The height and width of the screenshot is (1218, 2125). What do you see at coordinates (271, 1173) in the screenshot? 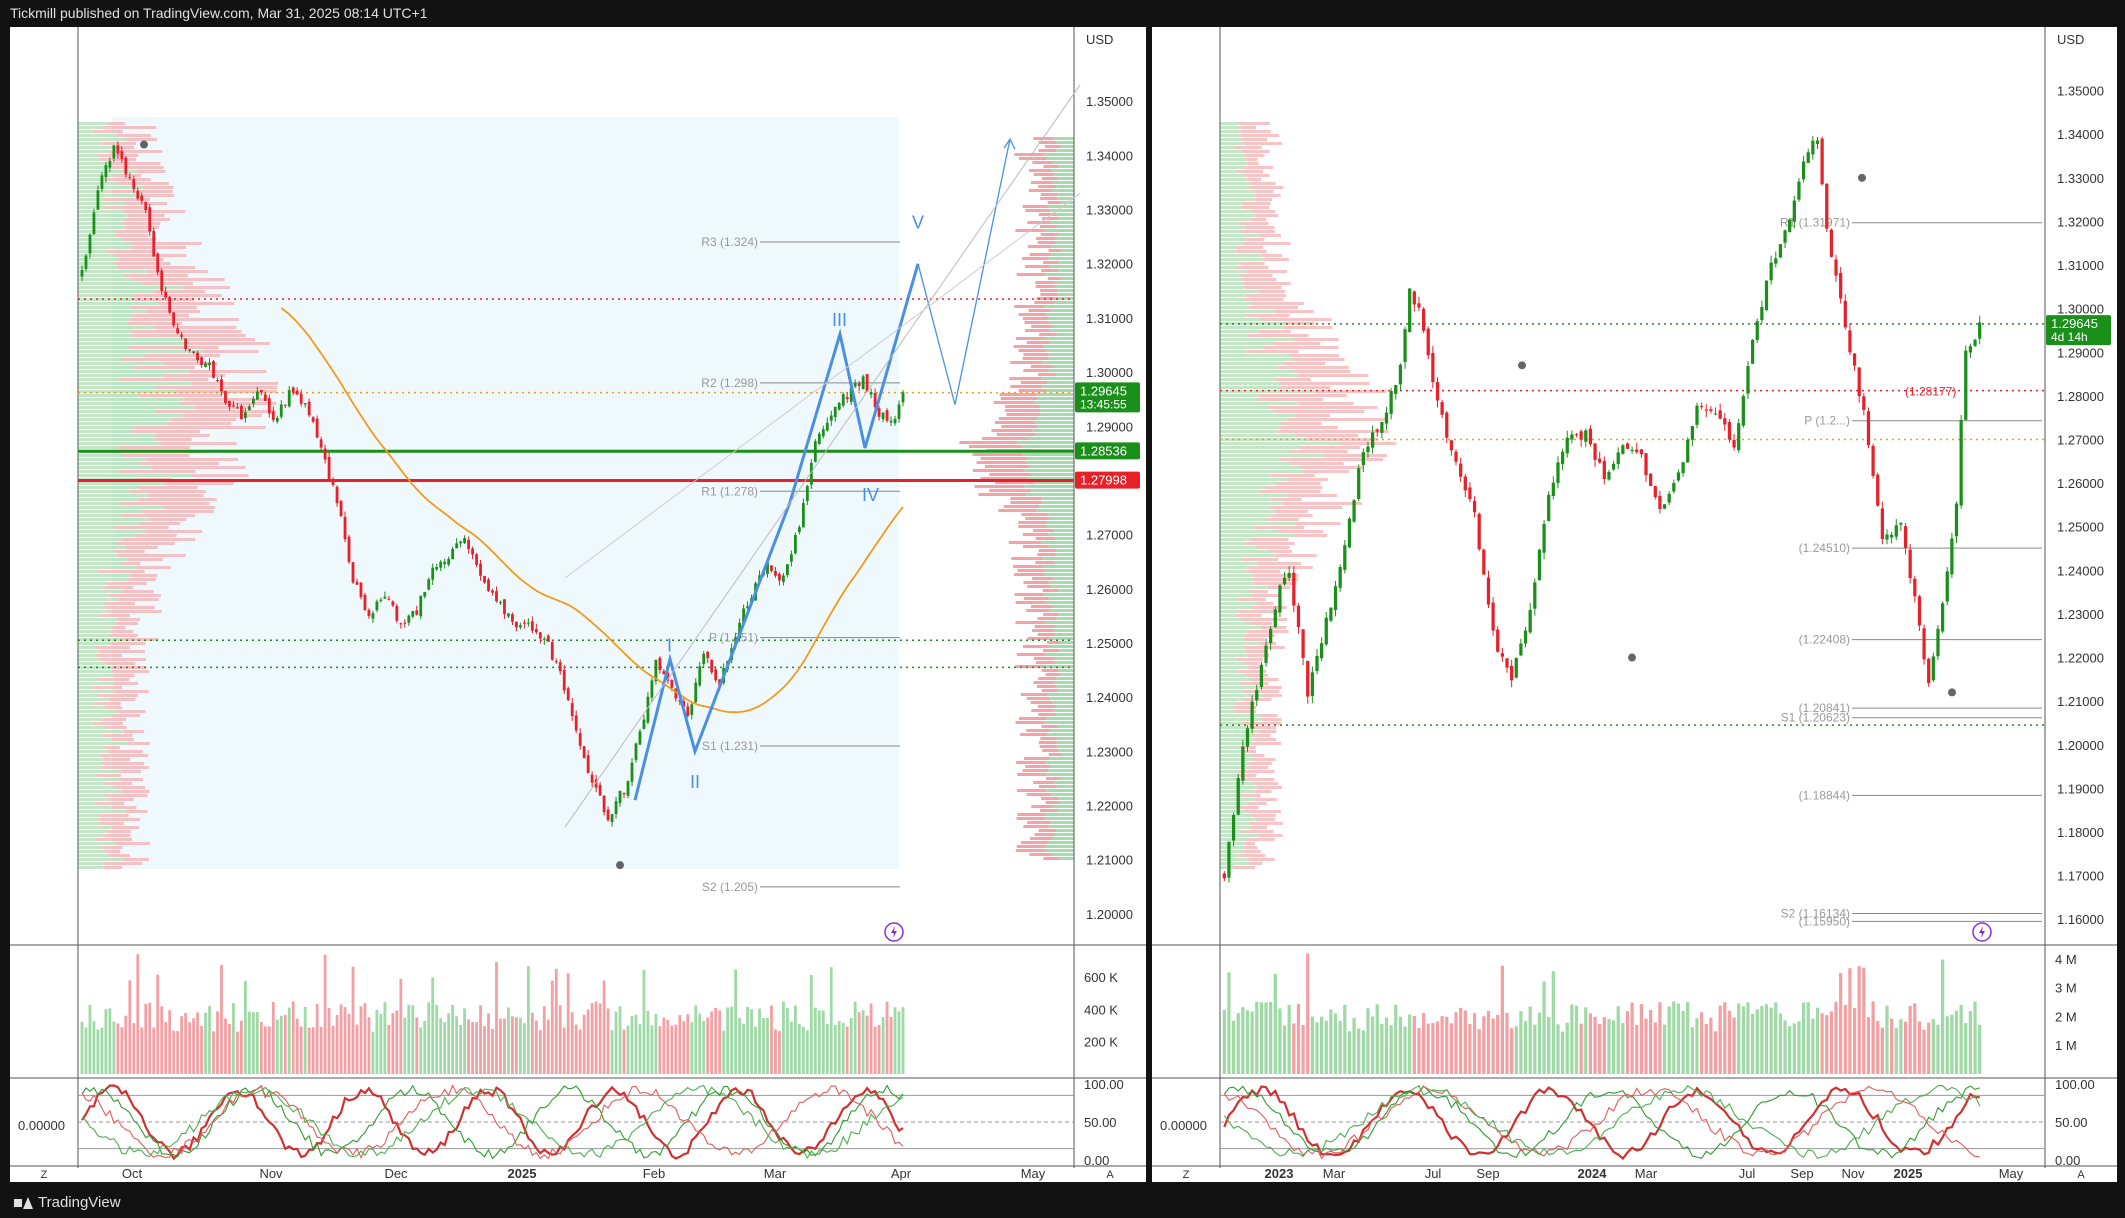
I see `x-tick-label: Nov` at bounding box center [271, 1173].